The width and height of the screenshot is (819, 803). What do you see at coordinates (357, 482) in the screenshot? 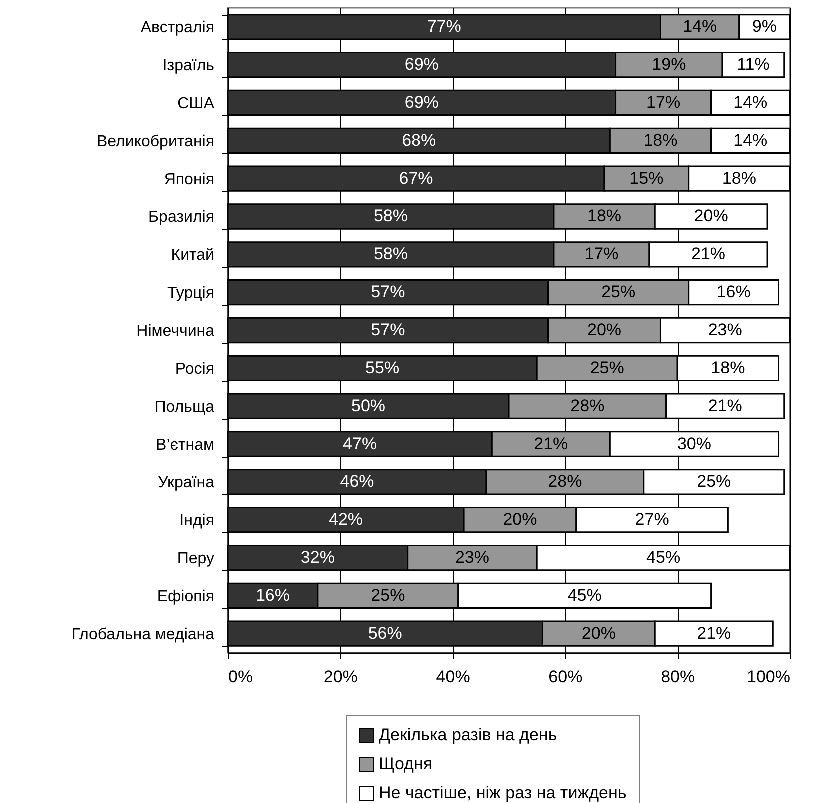
I see `data-label: 46%` at bounding box center [357, 482].